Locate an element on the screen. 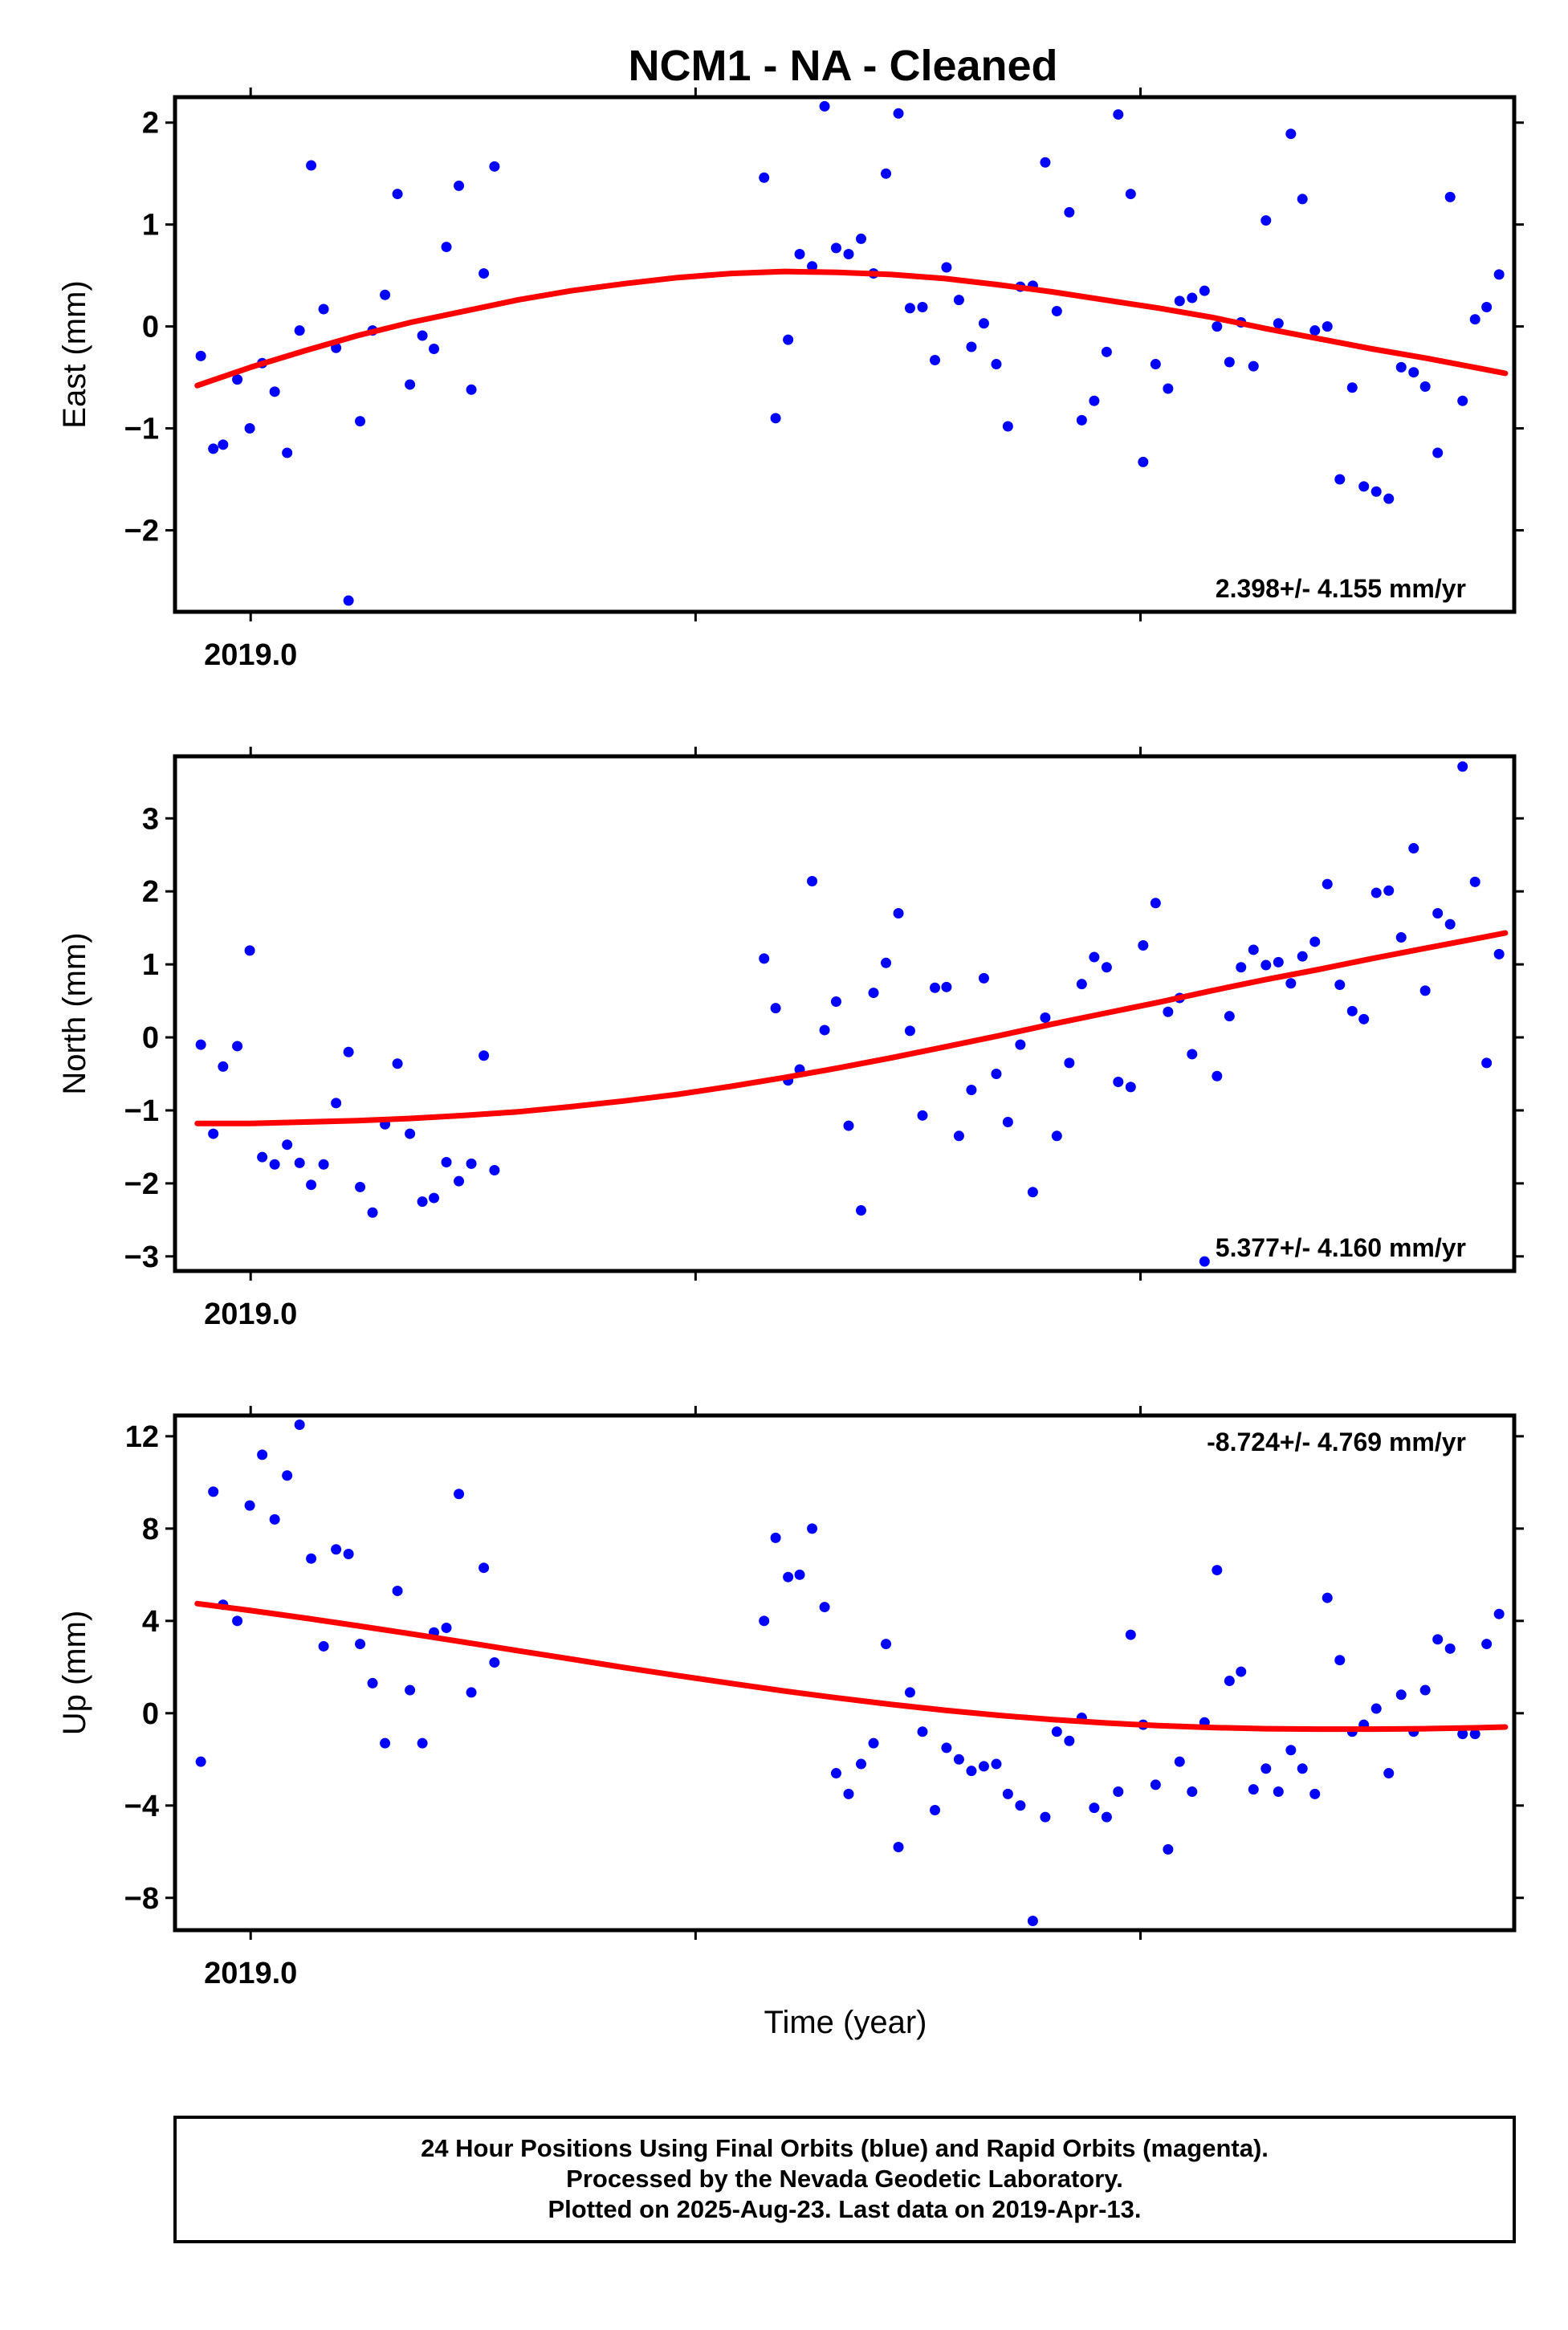 This screenshot has width=1568, height=2330. up-ytick-label: −8 is located at coordinates (141, 1899).